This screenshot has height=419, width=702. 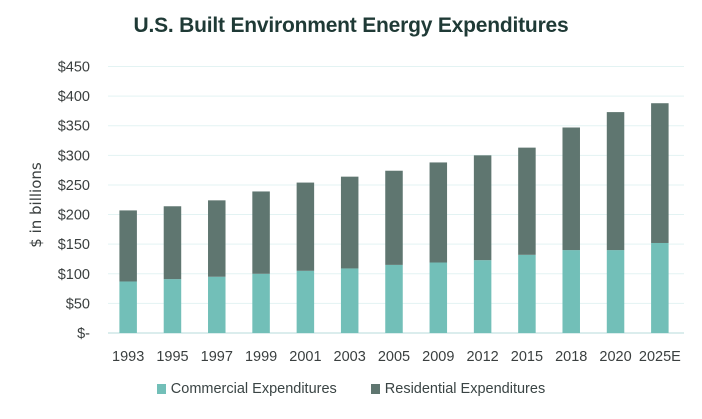 What do you see at coordinates (74, 97) in the screenshot?
I see `y-tick-label: $400` at bounding box center [74, 97].